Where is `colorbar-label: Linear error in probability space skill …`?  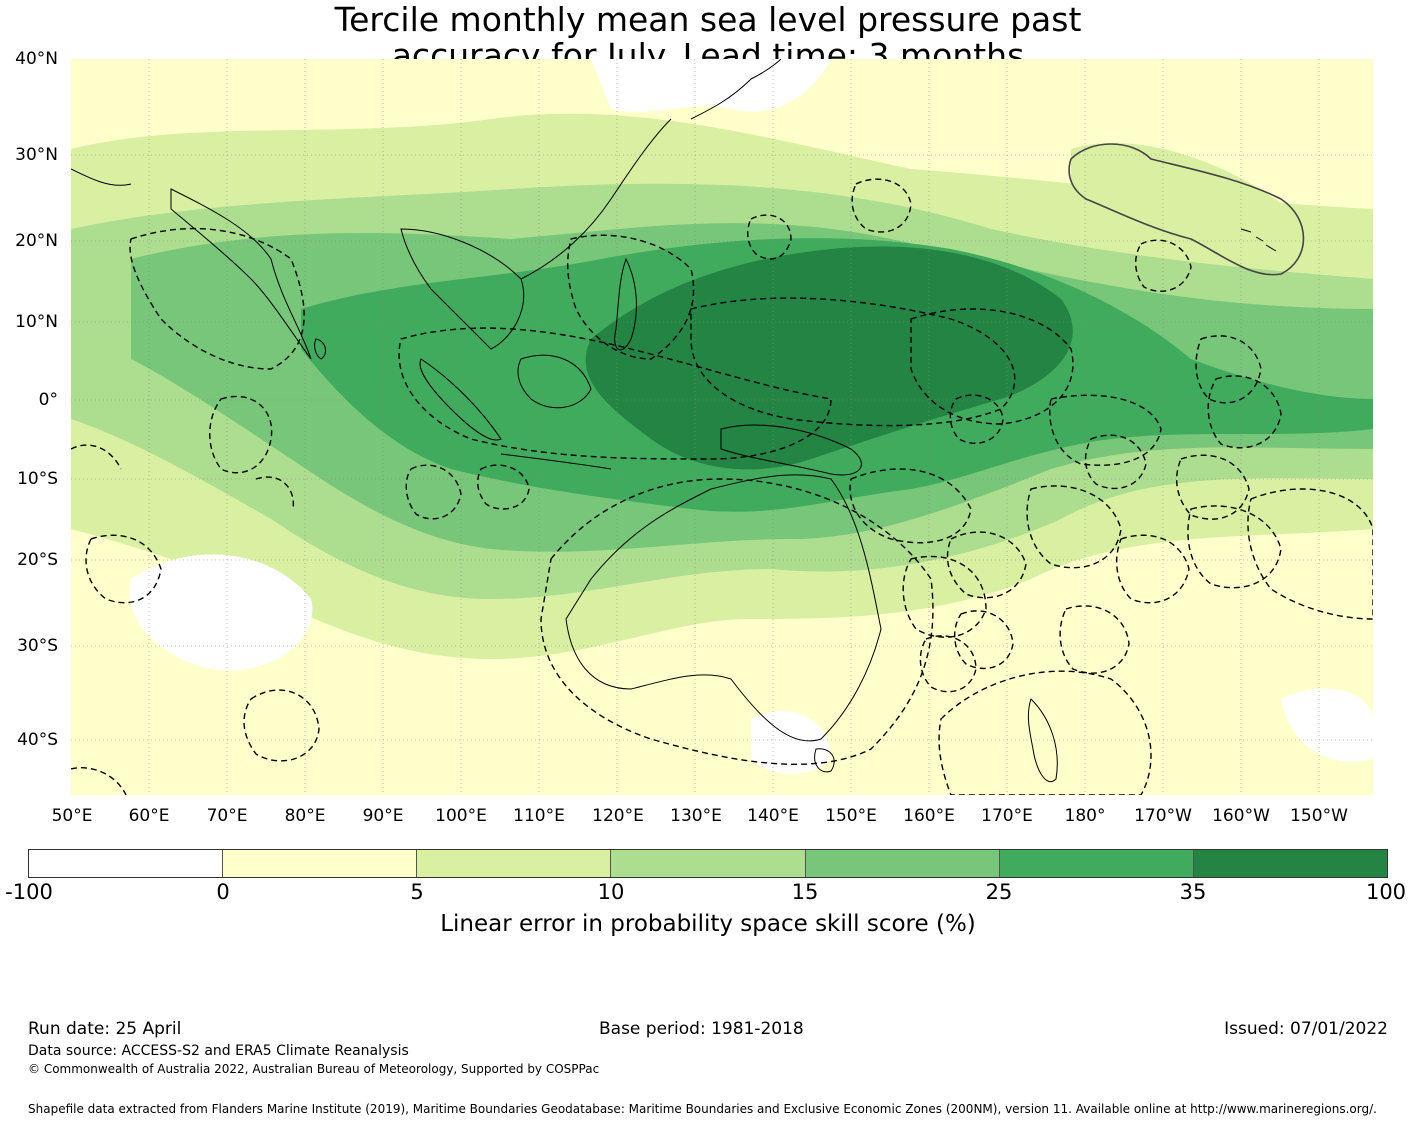 colorbar-label: Linear error in probability space skill … is located at coordinates (708, 924).